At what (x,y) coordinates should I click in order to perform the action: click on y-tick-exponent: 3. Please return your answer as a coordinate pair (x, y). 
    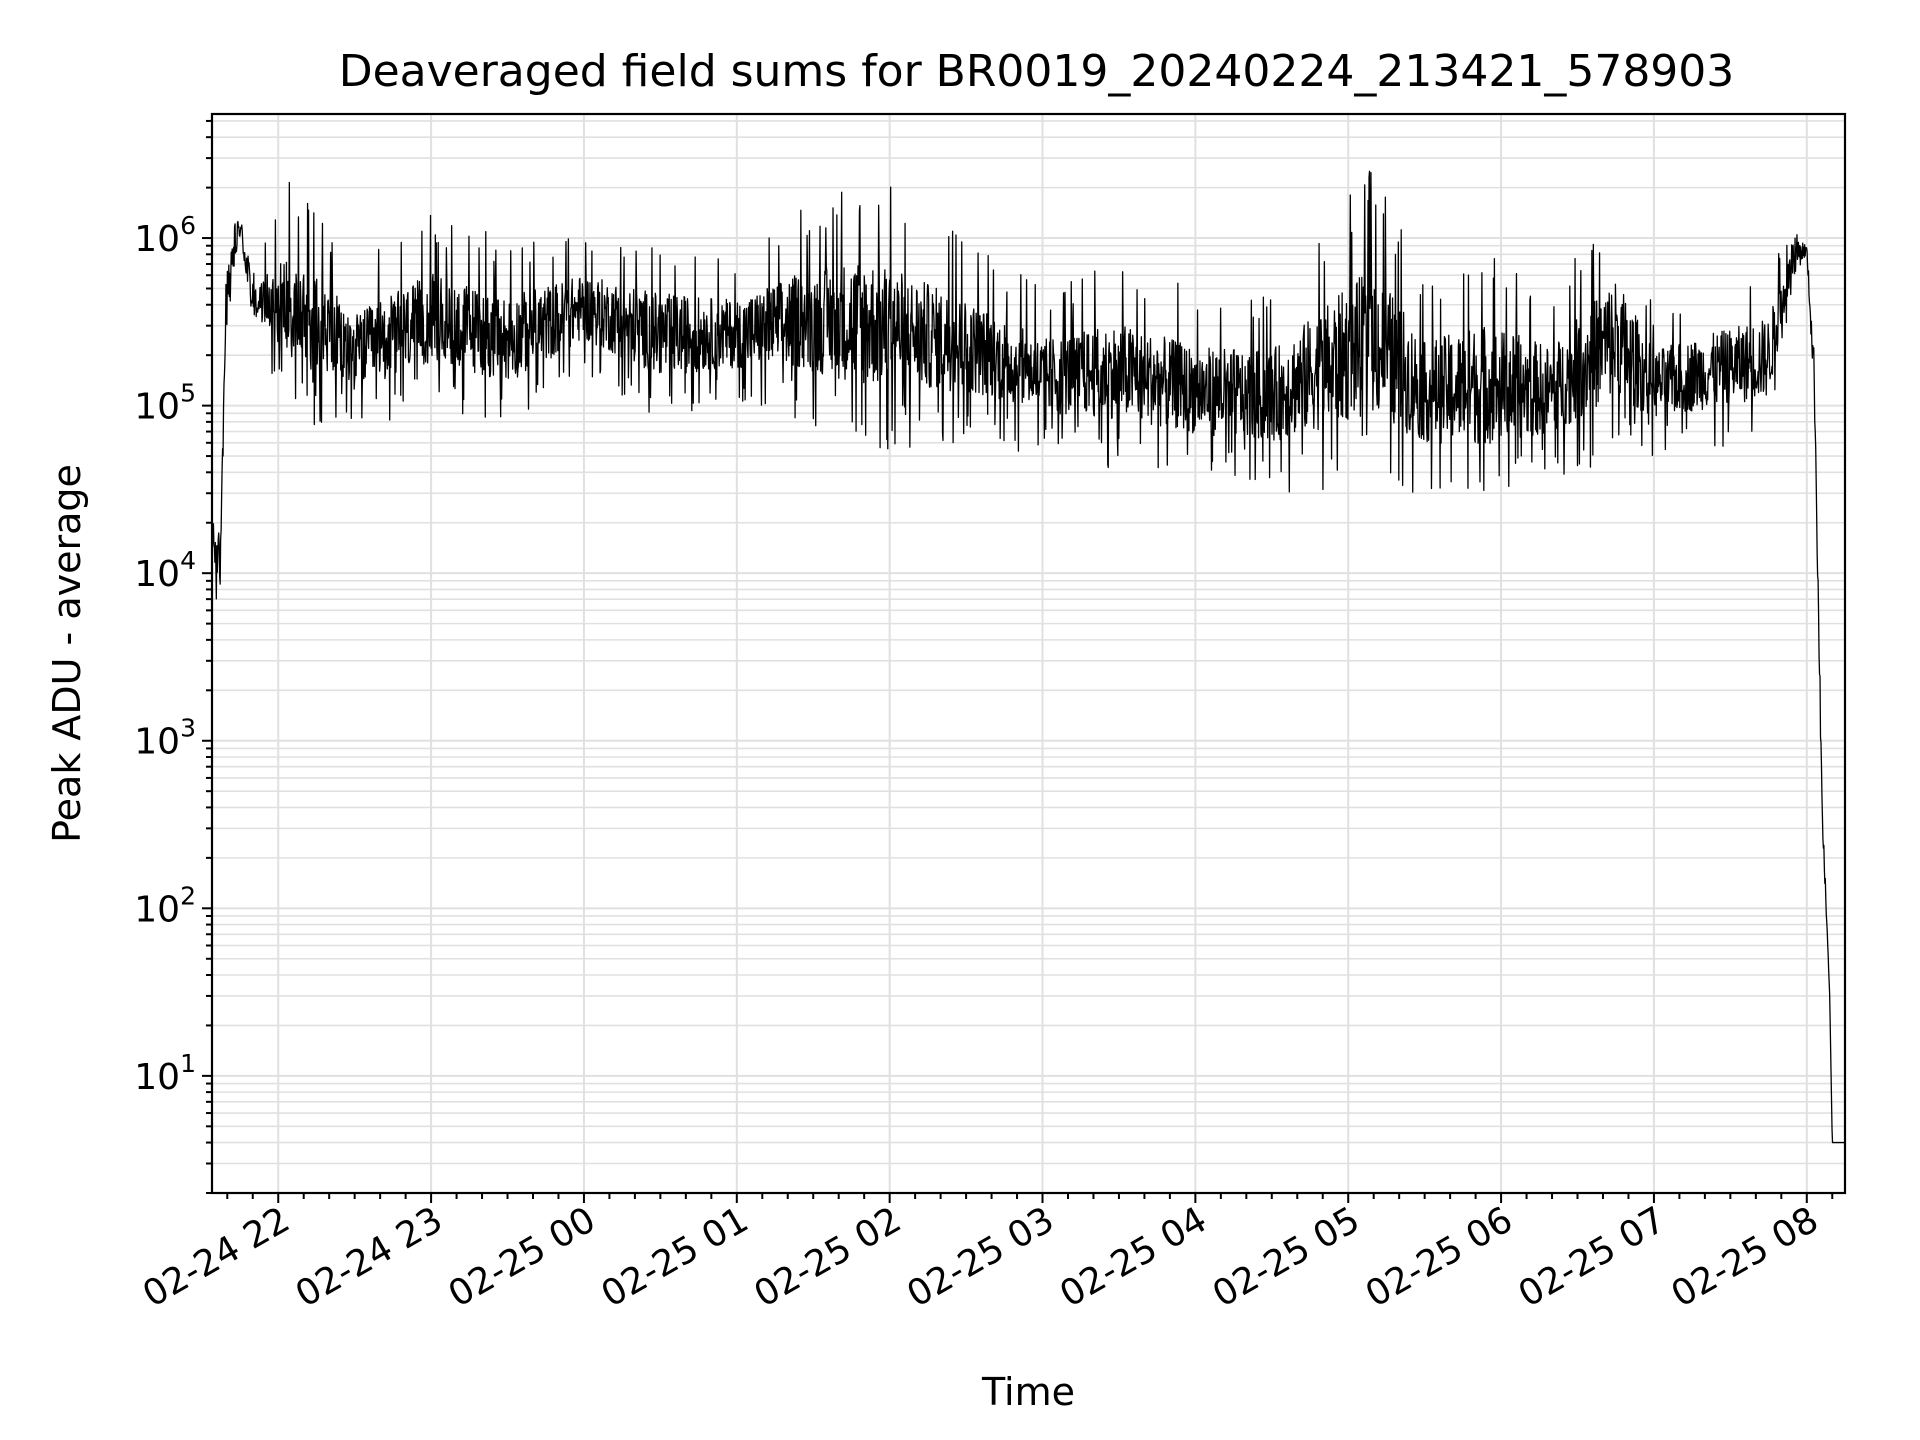
    Looking at the image, I should click on (188, 728).